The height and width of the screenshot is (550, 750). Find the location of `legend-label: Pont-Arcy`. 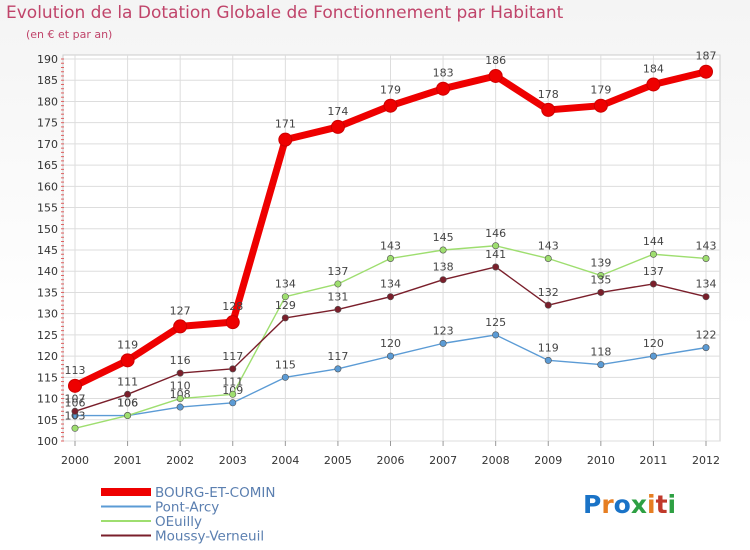

legend-label: Pont-Arcy is located at coordinates (187, 508).